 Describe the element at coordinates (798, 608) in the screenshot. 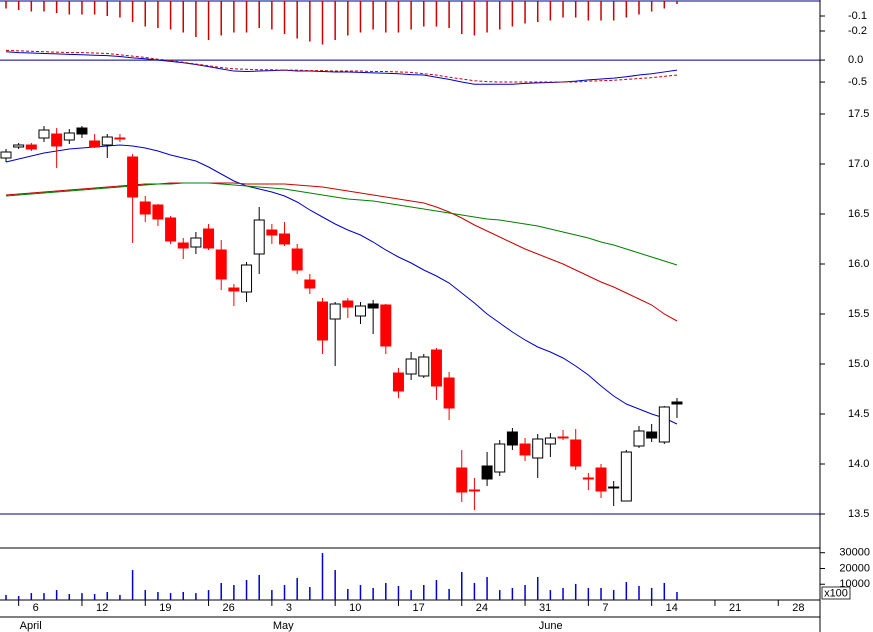

I see `x-tick-label: 28` at that location.